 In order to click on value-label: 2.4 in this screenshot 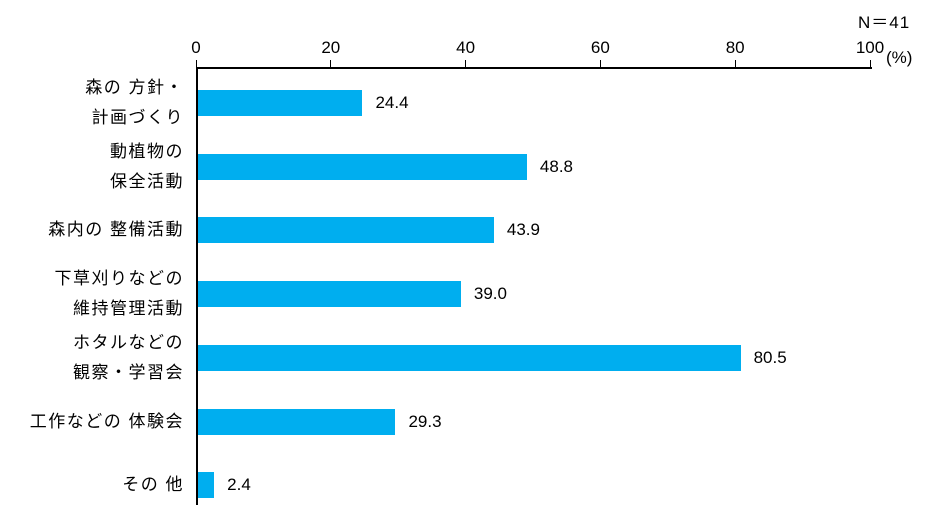, I will do `click(239, 485)`.